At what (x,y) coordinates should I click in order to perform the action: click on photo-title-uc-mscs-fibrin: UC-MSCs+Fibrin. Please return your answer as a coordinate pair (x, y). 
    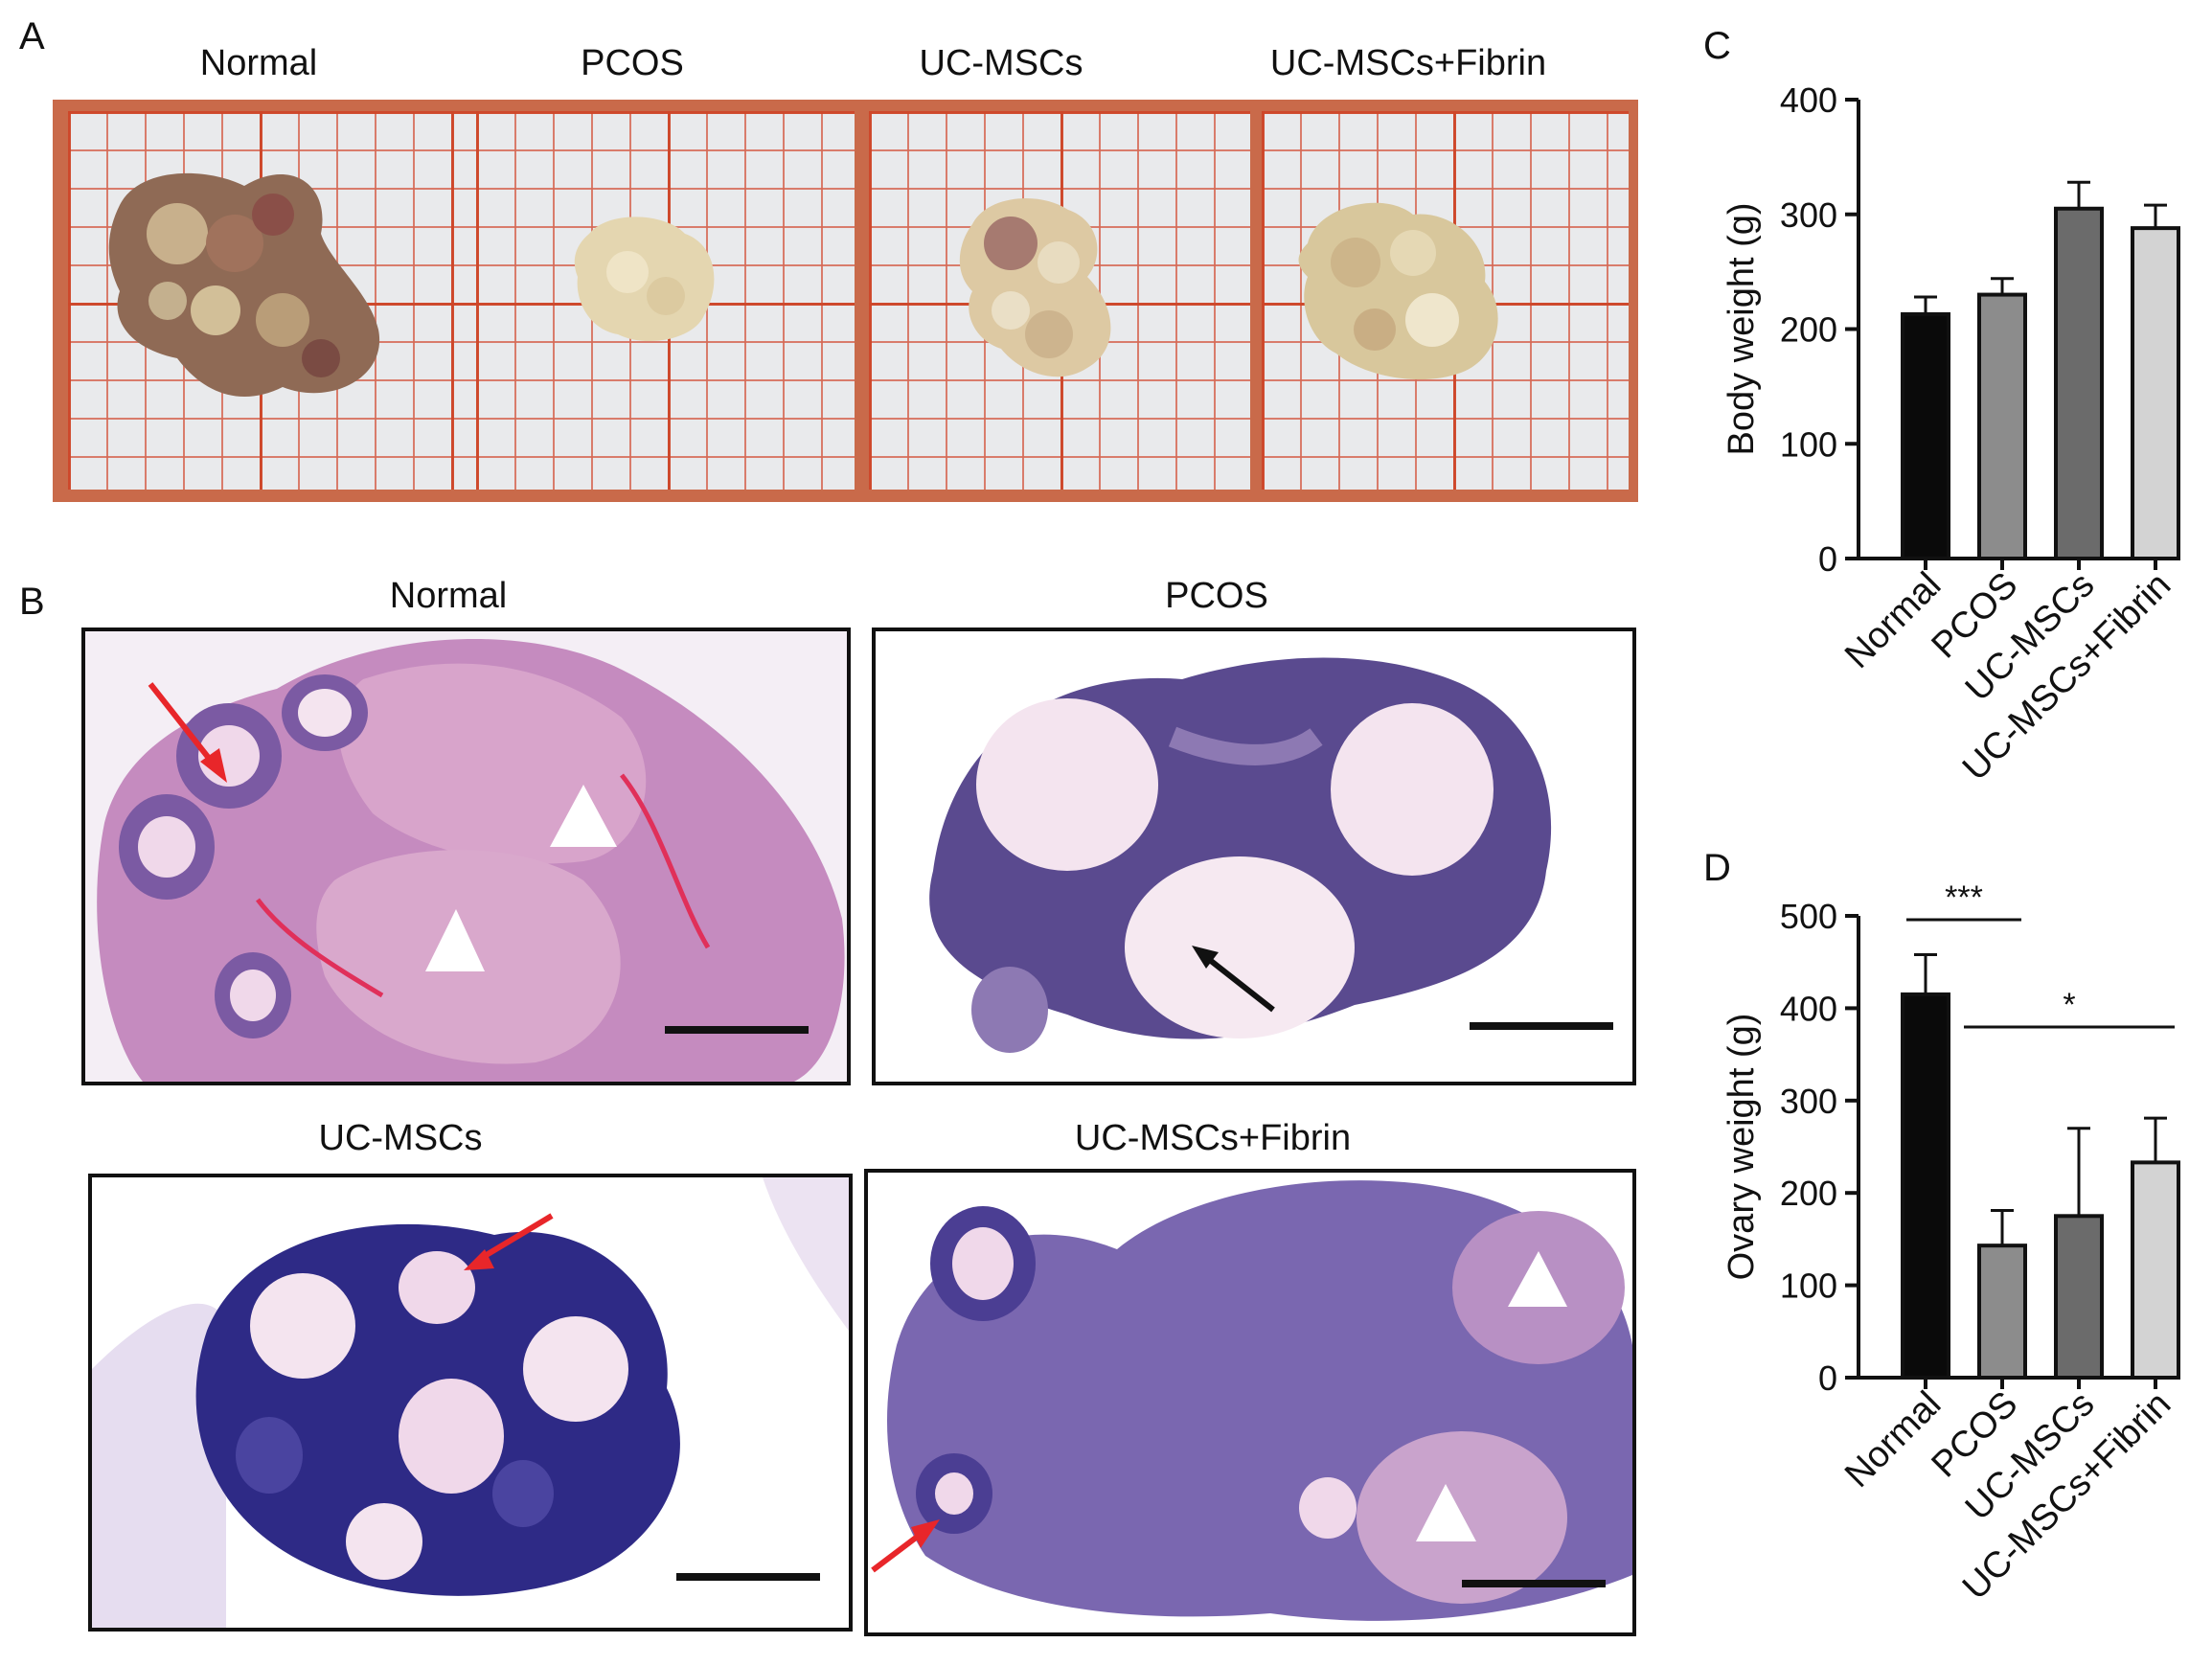
    Looking at the image, I should click on (1408, 63).